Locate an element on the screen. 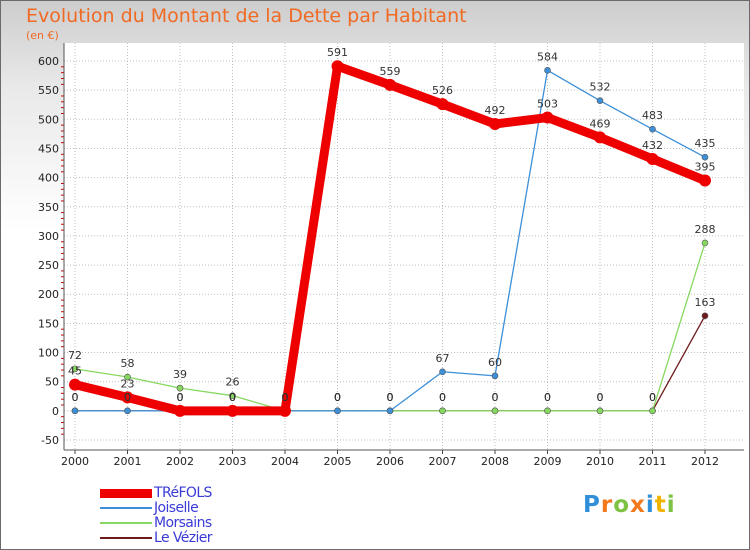 The image size is (750, 550). proxiti-logo: Proxiti is located at coordinates (629, 505).